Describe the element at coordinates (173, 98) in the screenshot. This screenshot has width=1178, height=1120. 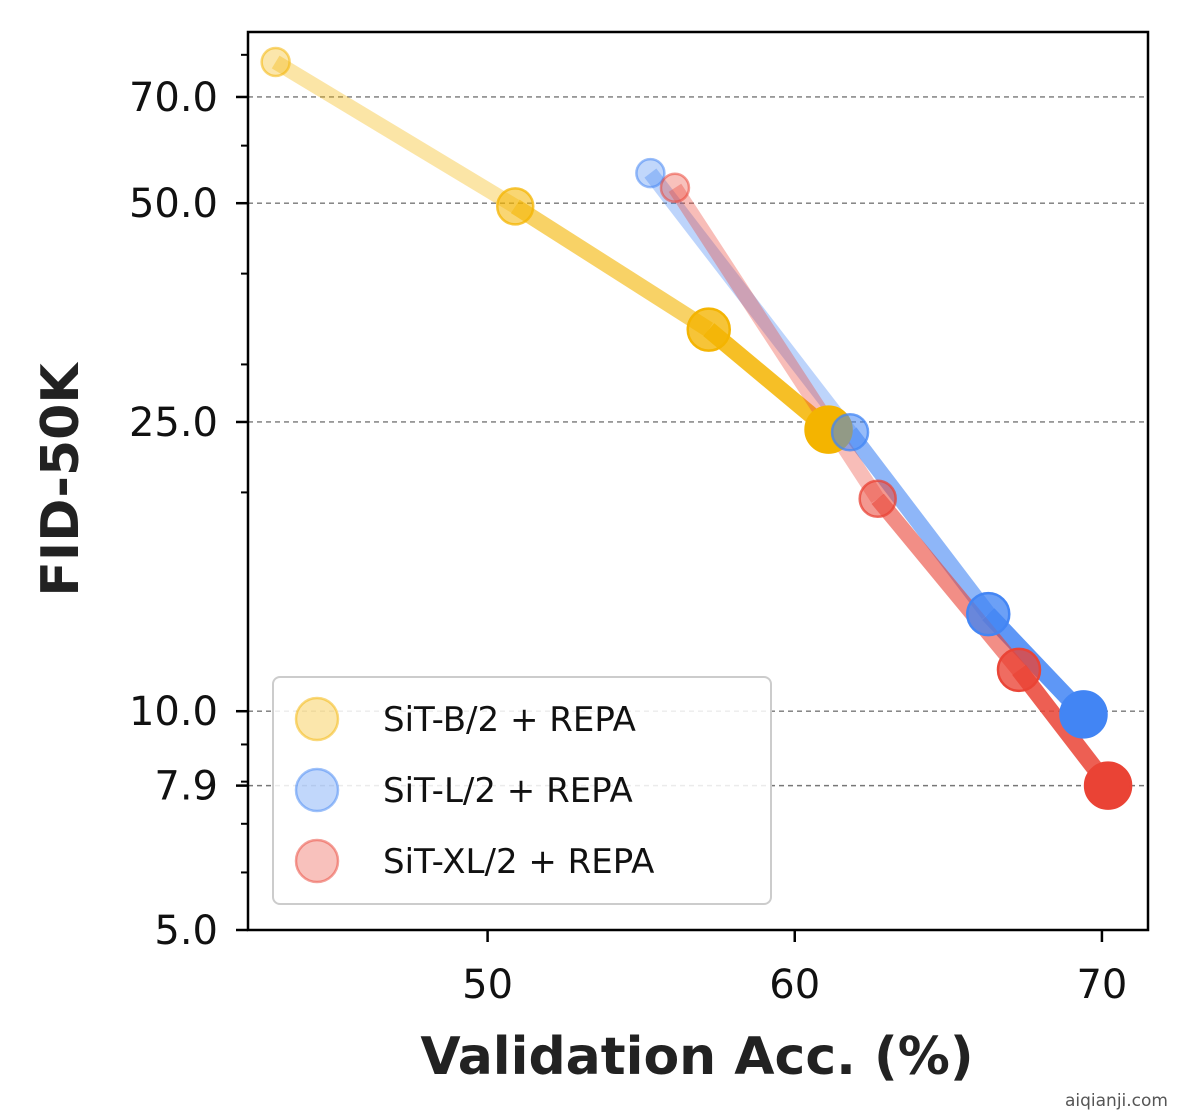
I see `y-tick-label: 70.0` at that location.